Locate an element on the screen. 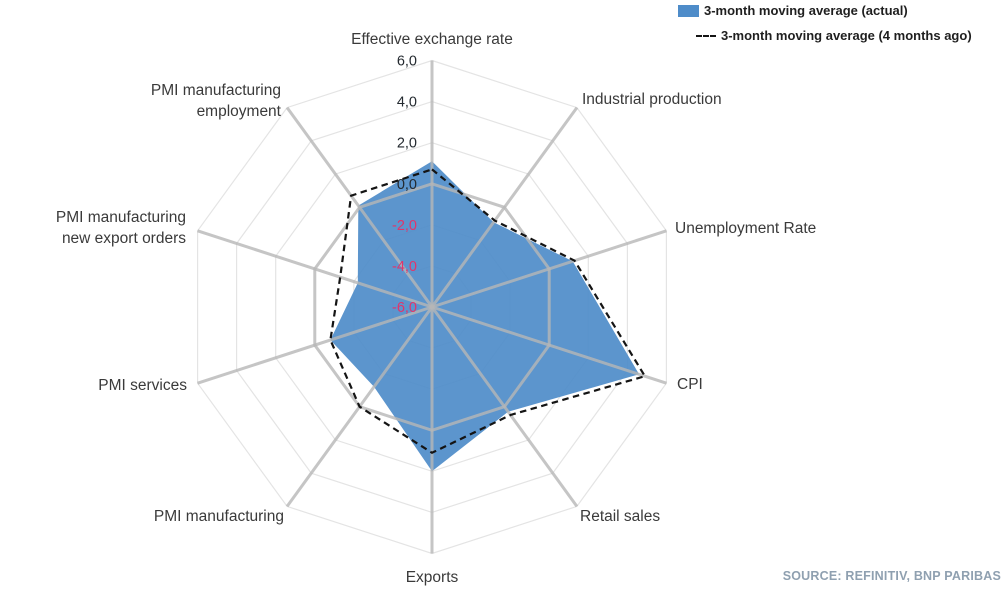 The height and width of the screenshot is (594, 1004). axis-label: CPI is located at coordinates (690, 384).